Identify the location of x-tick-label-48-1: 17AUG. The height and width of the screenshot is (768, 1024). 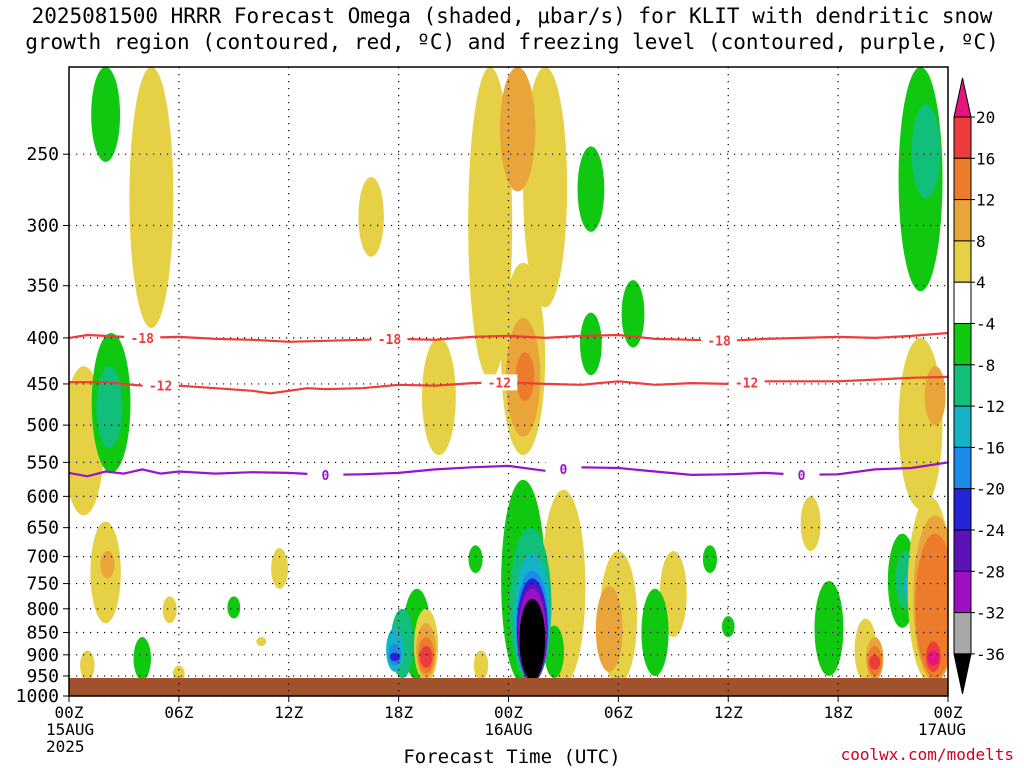
(942, 729).